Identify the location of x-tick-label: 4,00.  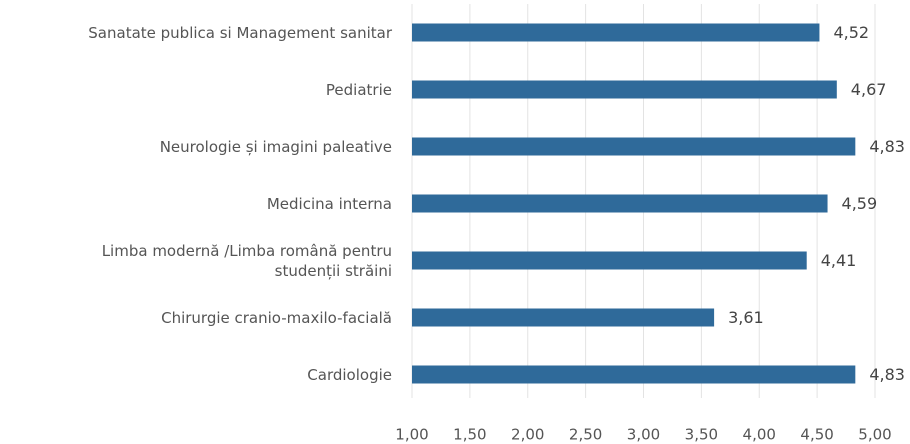
(759, 435).